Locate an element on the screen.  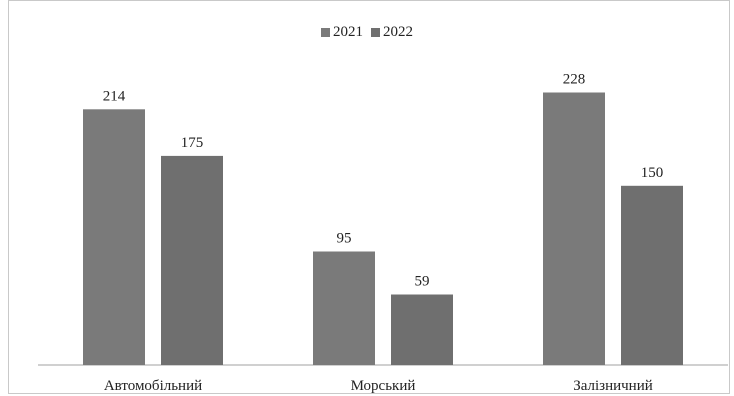
data-label-2022-1: 59 is located at coordinates (422, 282).